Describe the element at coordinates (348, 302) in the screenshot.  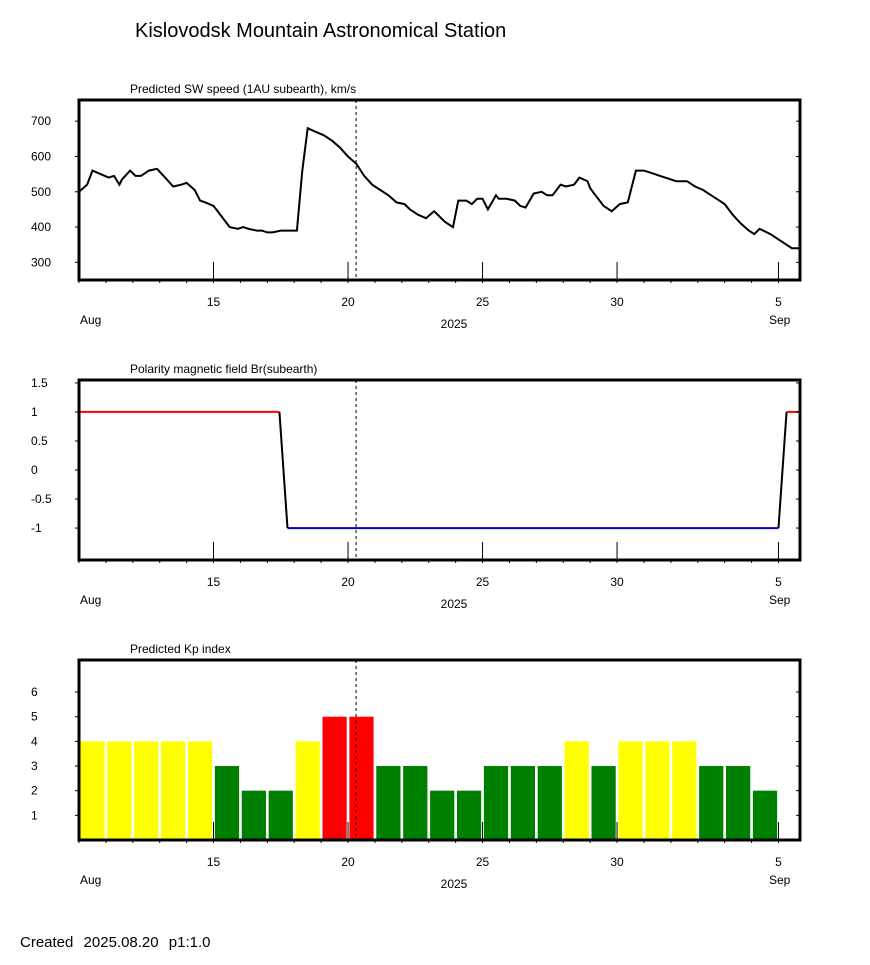
I see `x-tick-label-1-2: 20` at that location.